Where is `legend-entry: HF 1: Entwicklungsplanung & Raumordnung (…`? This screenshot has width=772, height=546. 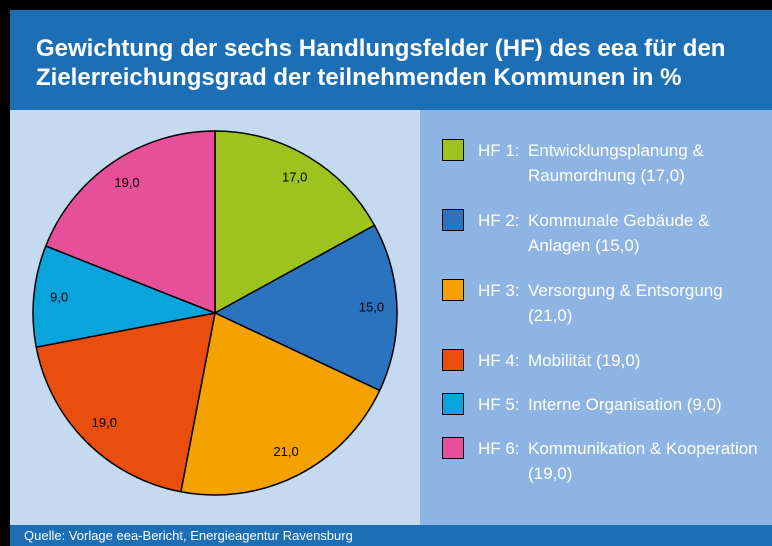 legend-entry: HF 1: Entwicklungsplanung & Raumordnung (… is located at coordinates (604, 173).